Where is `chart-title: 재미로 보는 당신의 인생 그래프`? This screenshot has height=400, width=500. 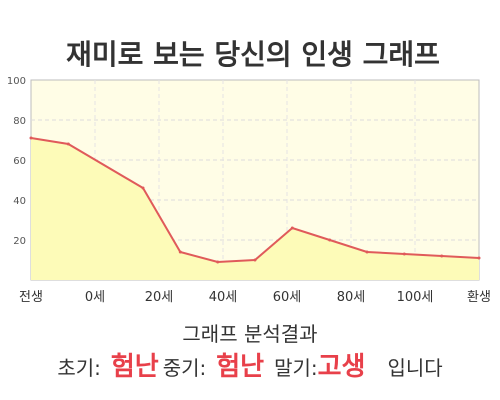 chart-title: 재미로 보는 당신의 인생 그래프 is located at coordinates (253, 54).